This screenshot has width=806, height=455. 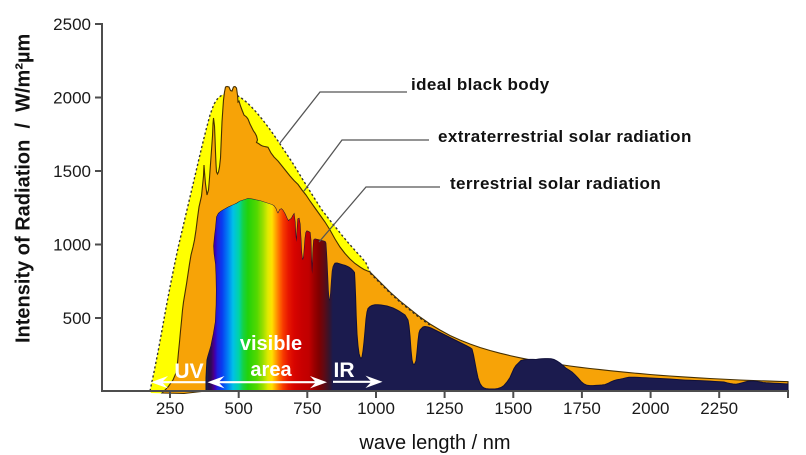 What do you see at coordinates (24, 188) in the screenshot?
I see `svg-text:Intensity of Radiation / W/m: Intensity of Radiation / W/m²µm` at bounding box center [24, 188].